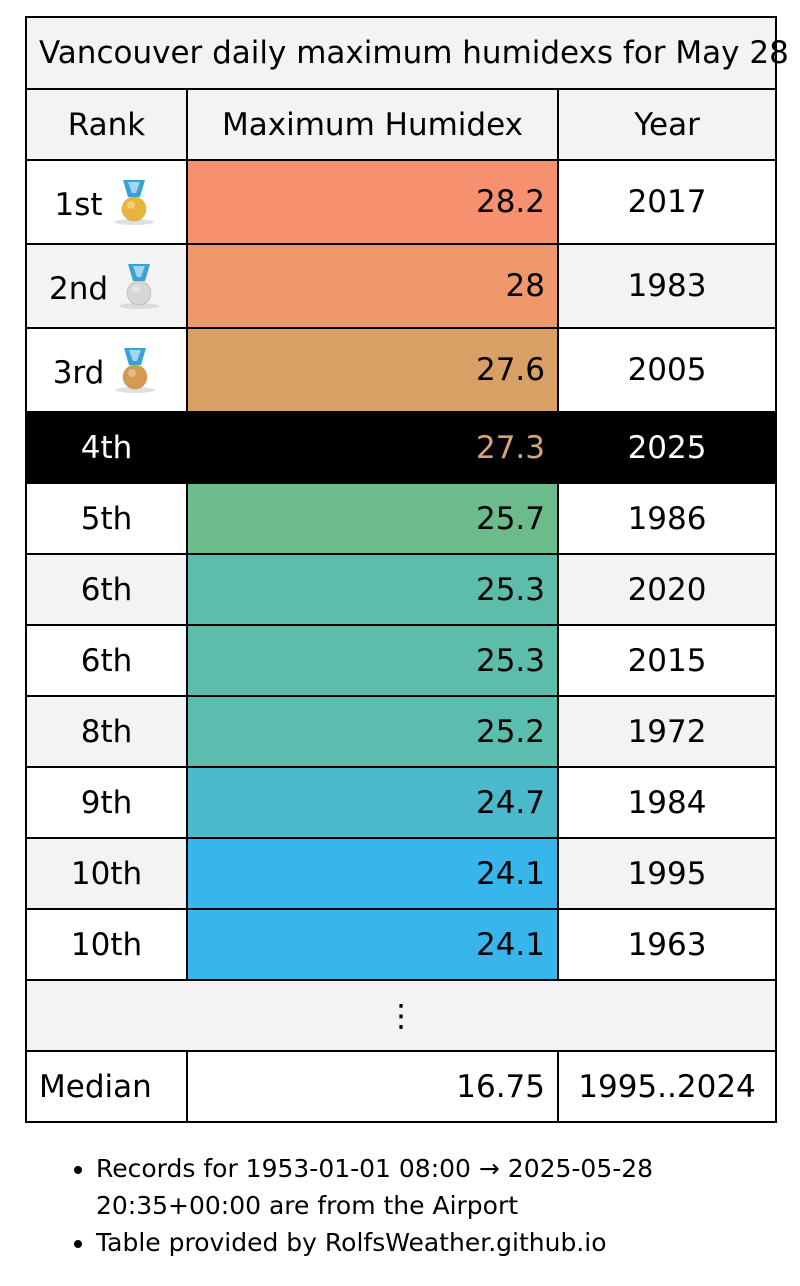 The width and height of the screenshot is (800, 1286). What do you see at coordinates (372, 802) in the screenshot?
I see `humidex-value-cell: 24.7` at bounding box center [372, 802].